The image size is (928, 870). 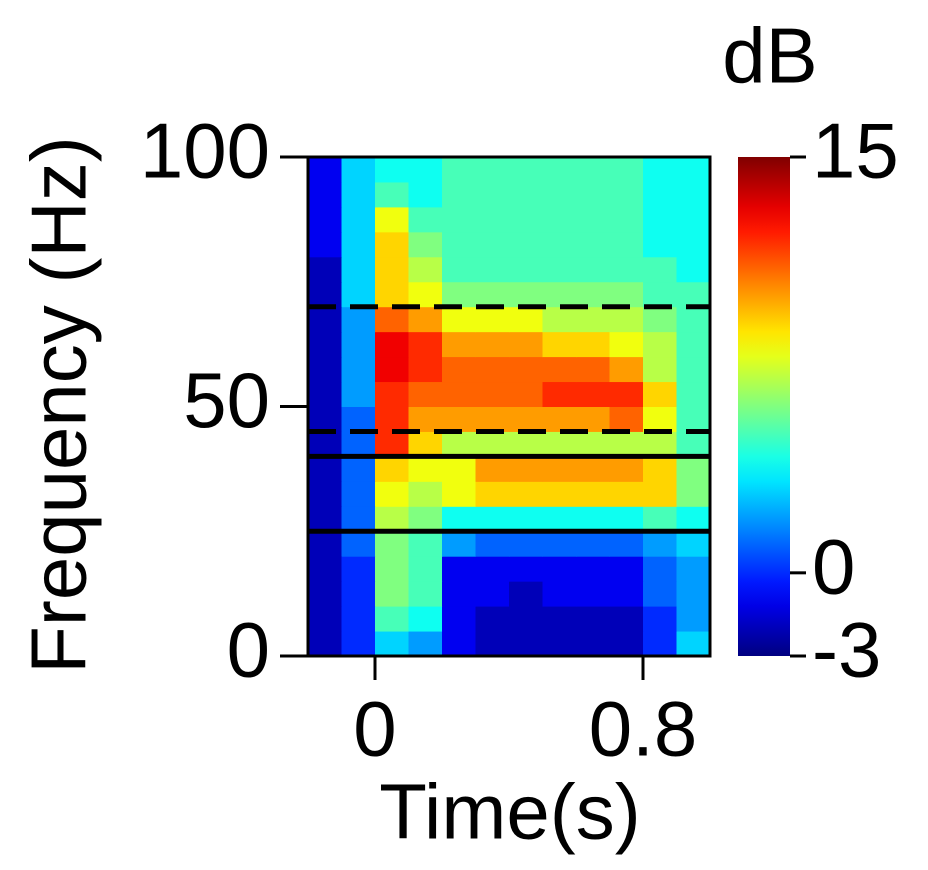 I want to click on x-axis-label: Time(s), so click(x=509, y=812).